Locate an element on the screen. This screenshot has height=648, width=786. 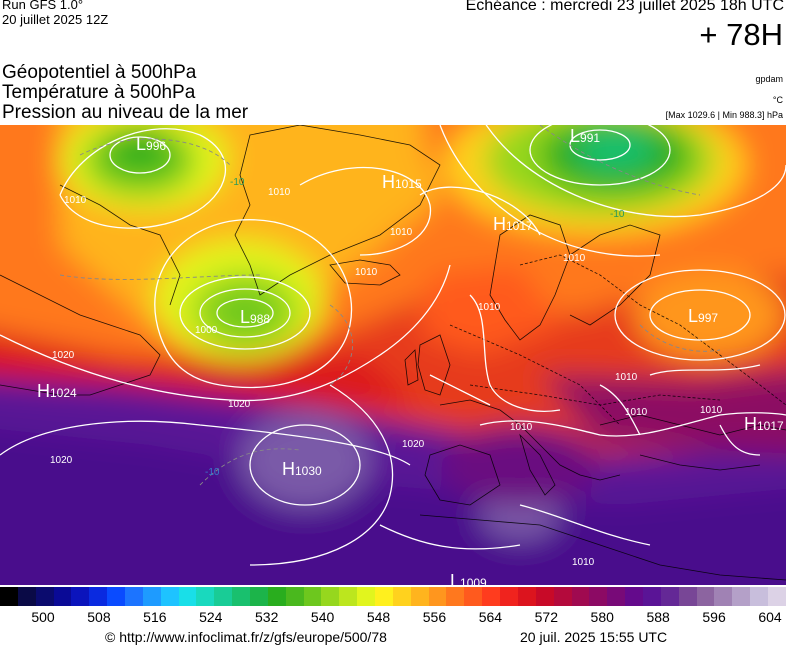
title-pressure: Pression au niveau de la mer is located at coordinates (125, 112).